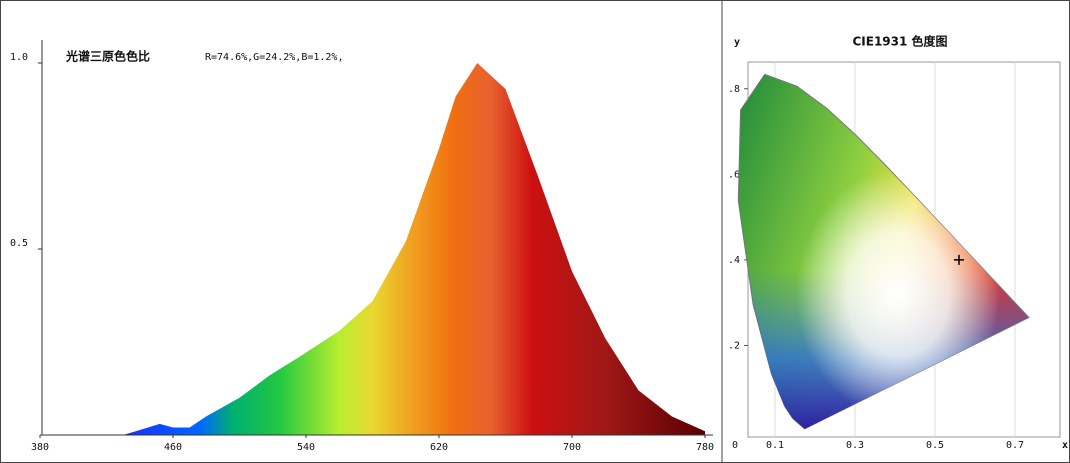 The image size is (1070, 463). Describe the element at coordinates (959, 259) in the screenshot. I see `chromaticity-point` at that location.